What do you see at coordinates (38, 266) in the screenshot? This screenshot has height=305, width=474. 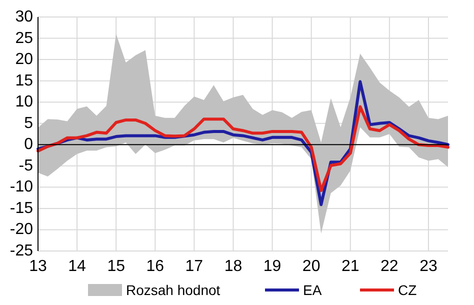 I see `x-tick-label: 13` at bounding box center [38, 266].